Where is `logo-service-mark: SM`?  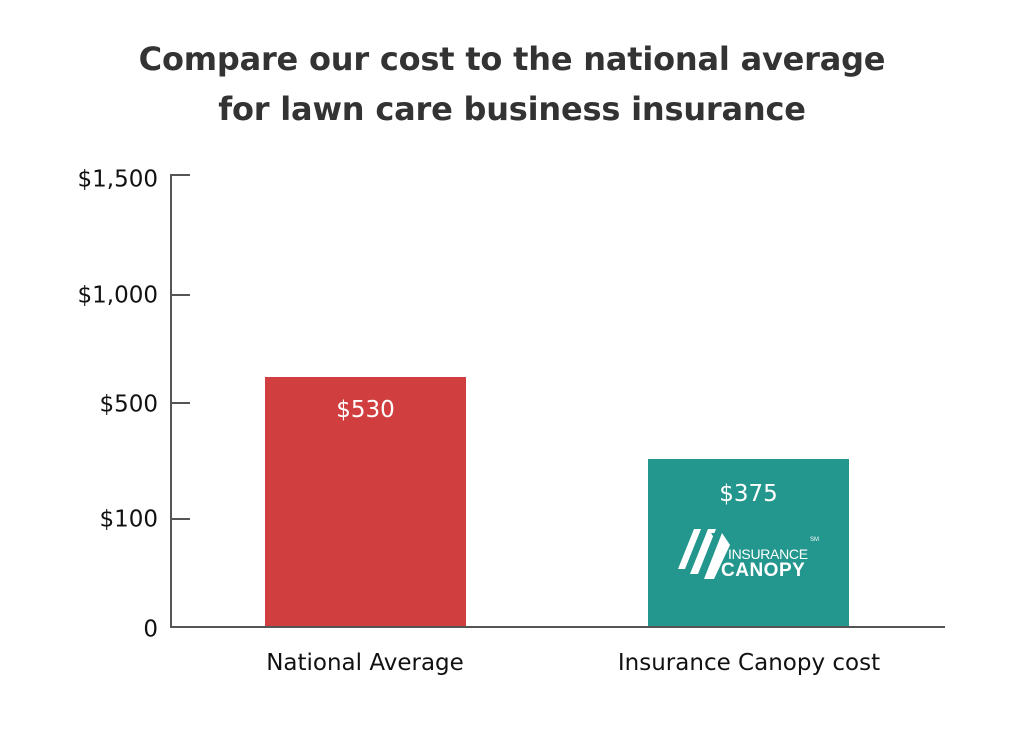
logo-service-mark: SM is located at coordinates (814, 540).